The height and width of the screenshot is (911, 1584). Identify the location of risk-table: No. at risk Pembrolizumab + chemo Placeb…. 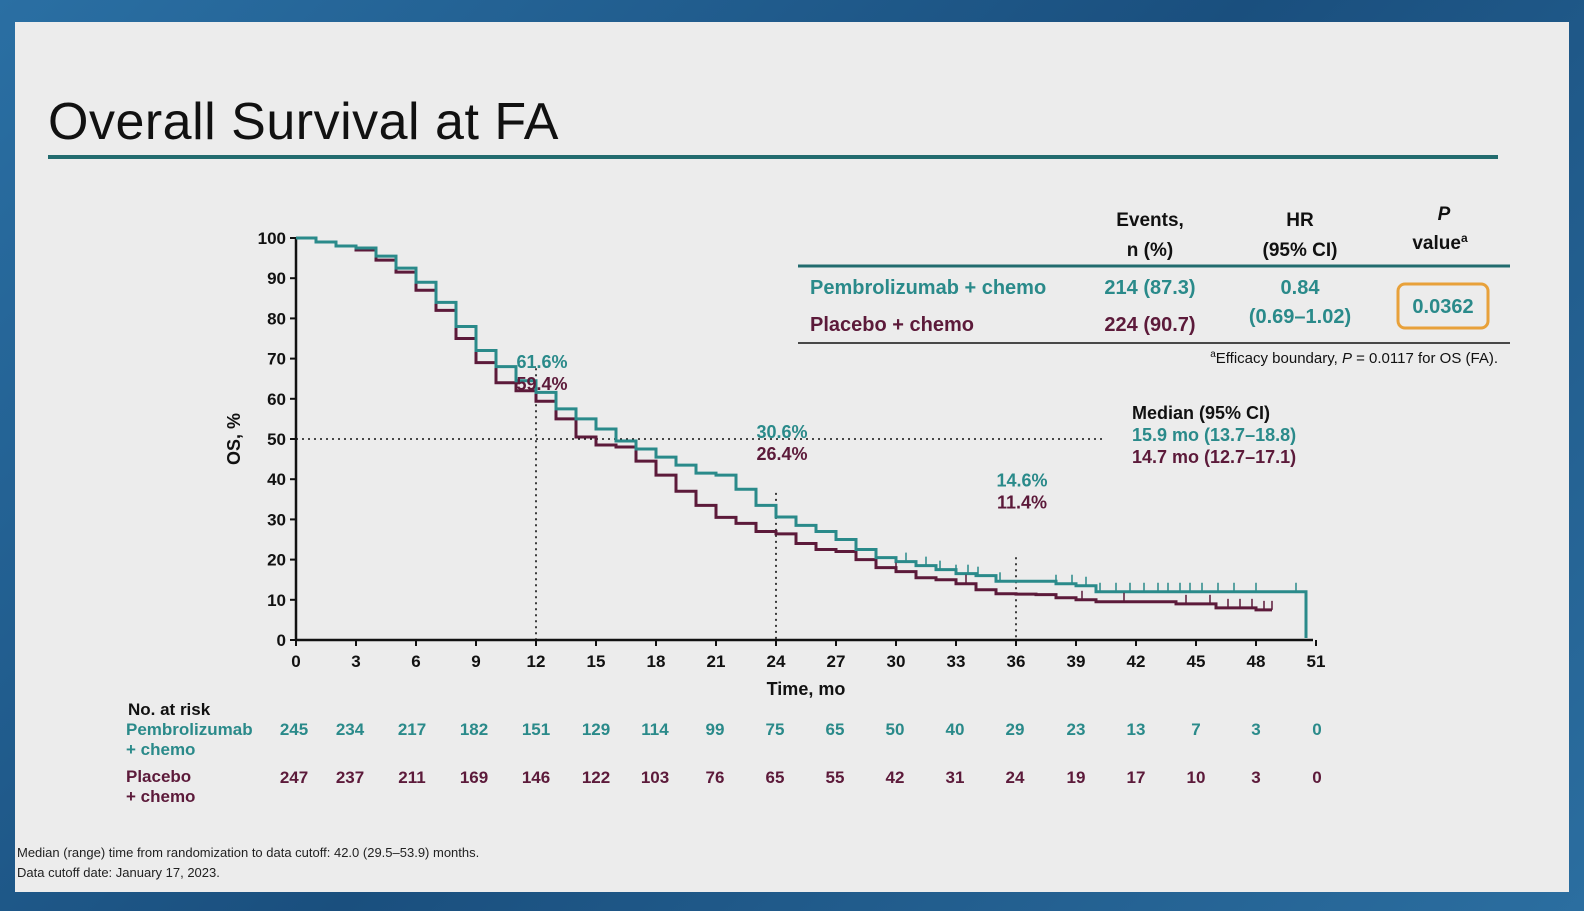
(724, 753).